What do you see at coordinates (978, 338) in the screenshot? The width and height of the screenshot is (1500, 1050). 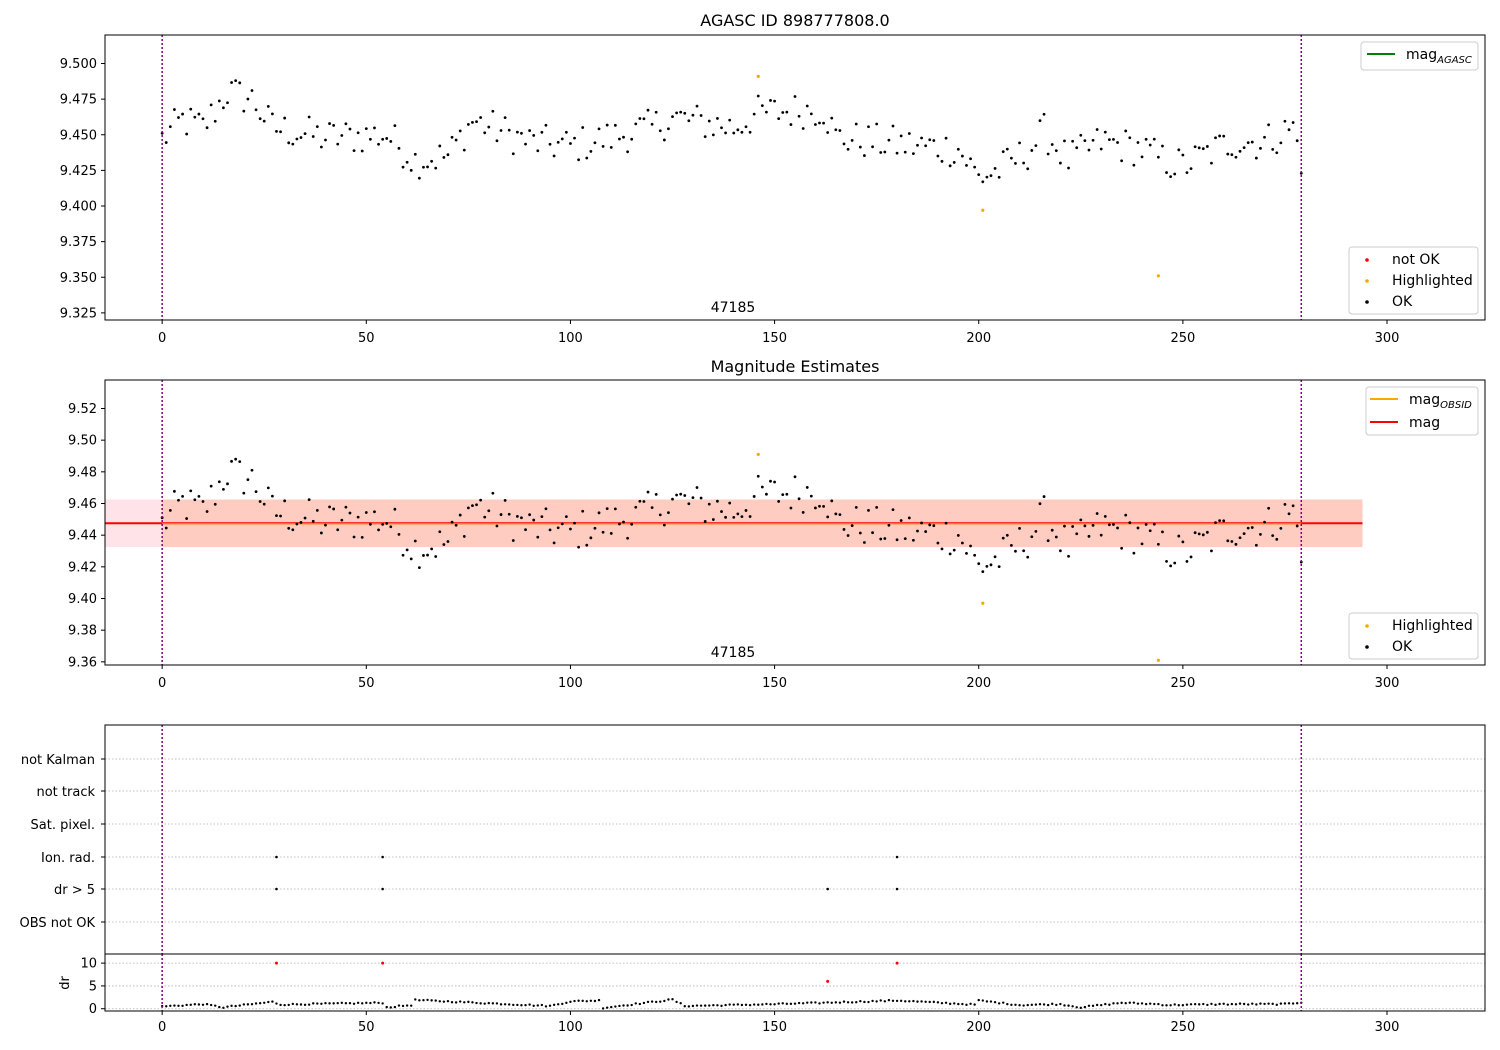 I see `x-tick-label: 200` at bounding box center [978, 338].